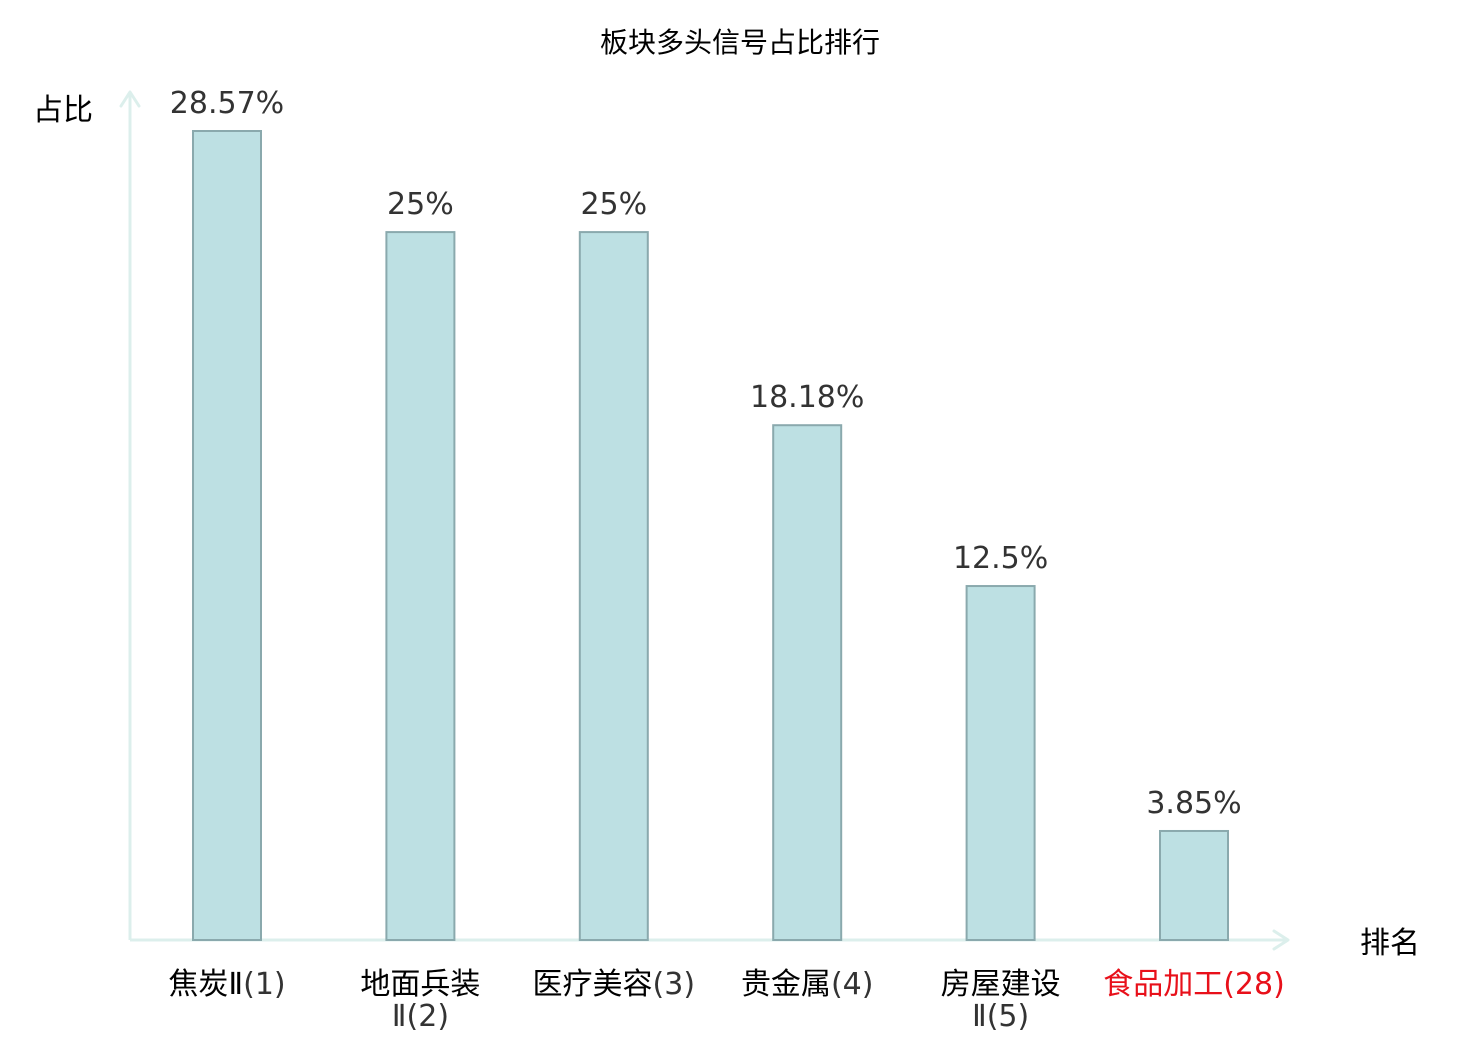 This screenshot has height=1040, width=1480. Describe the element at coordinates (227, 103) in the screenshot. I see `data-label: 28.57%` at that location.